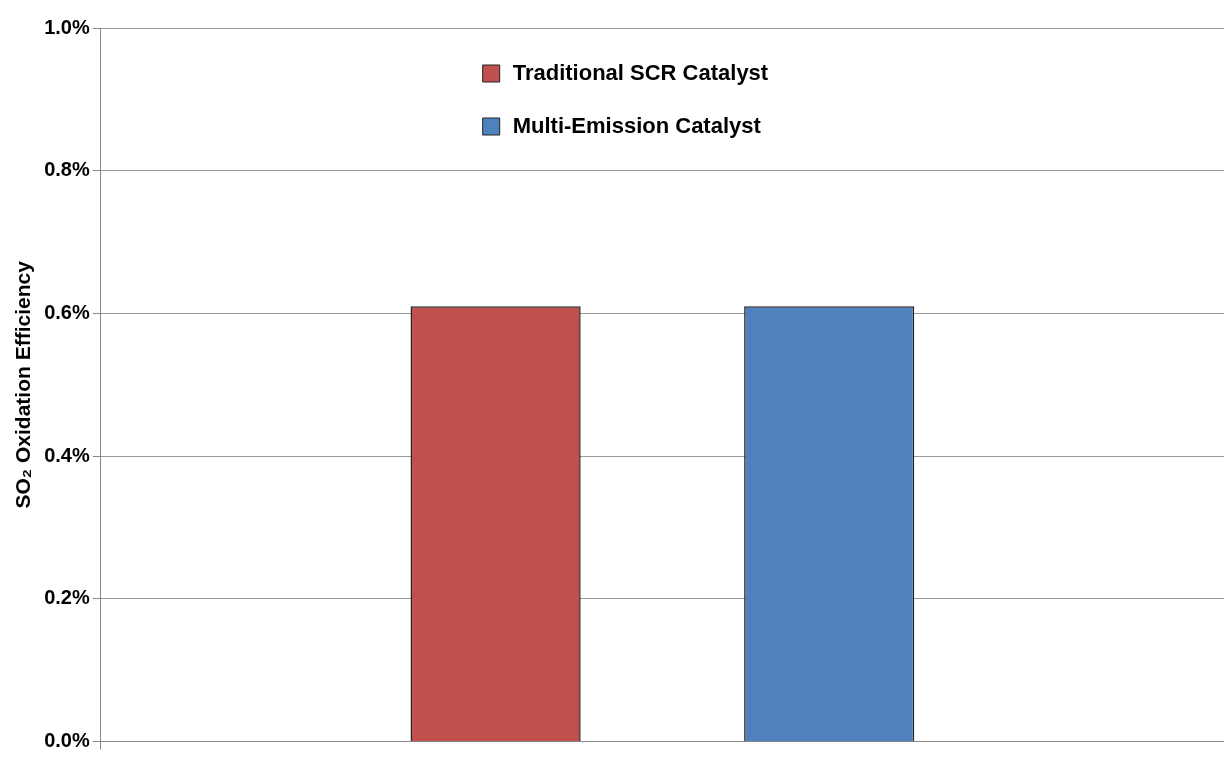  Describe the element at coordinates (23, 384) in the screenshot. I see `y-axis-title: SO₂ Oxidation Efficiency` at that location.